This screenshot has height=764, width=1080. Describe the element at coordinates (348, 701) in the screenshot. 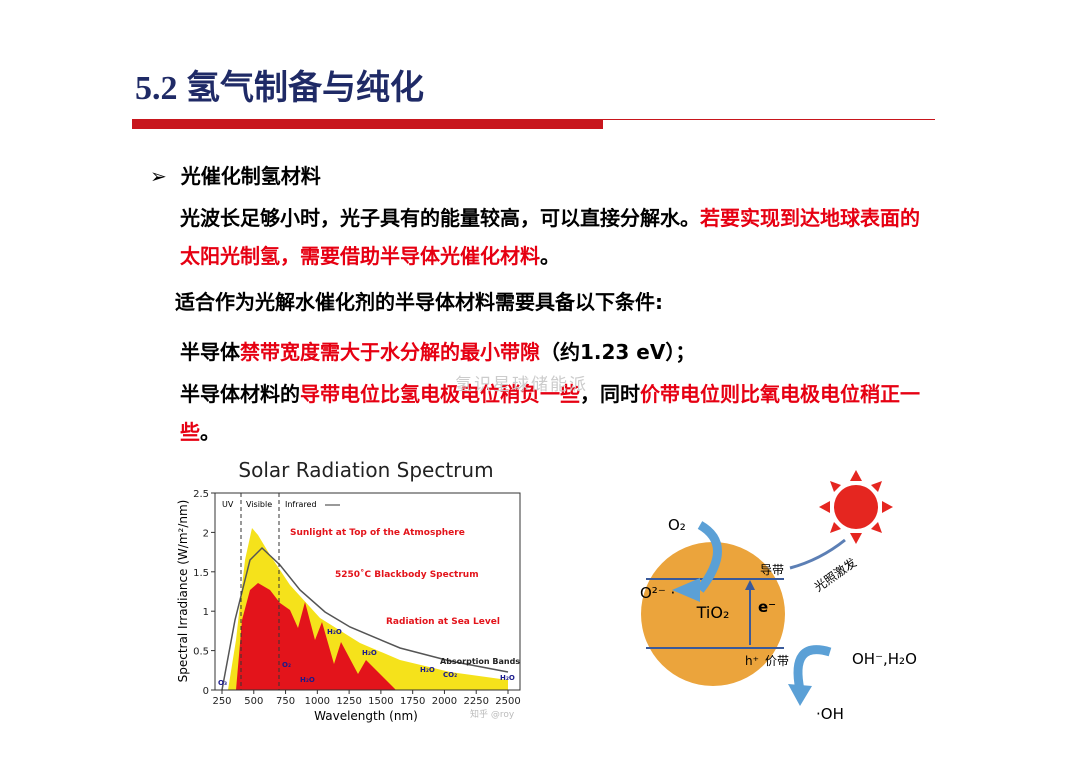

I see `x-tick-label: 1250` at that location.